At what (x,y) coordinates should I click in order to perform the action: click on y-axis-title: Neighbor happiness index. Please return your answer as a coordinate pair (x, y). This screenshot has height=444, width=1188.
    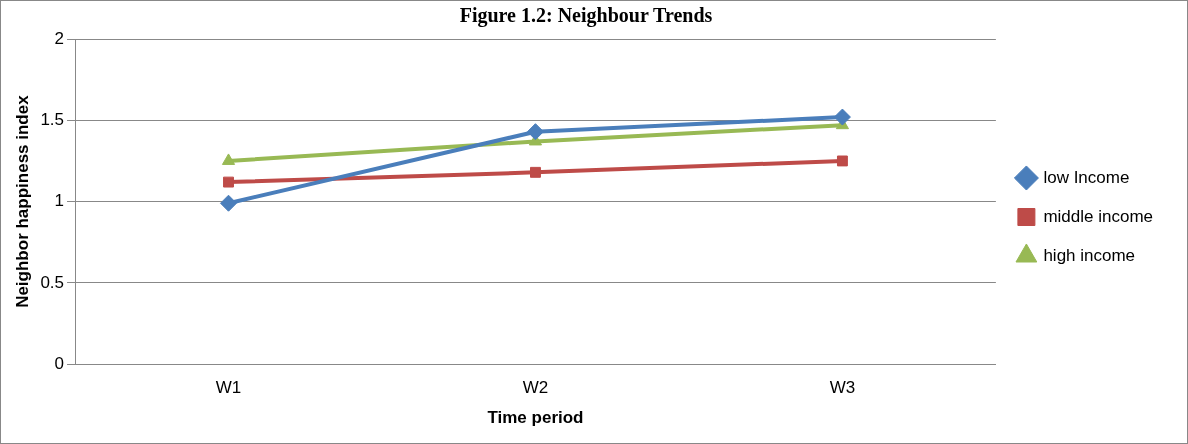
    Looking at the image, I should click on (22, 201).